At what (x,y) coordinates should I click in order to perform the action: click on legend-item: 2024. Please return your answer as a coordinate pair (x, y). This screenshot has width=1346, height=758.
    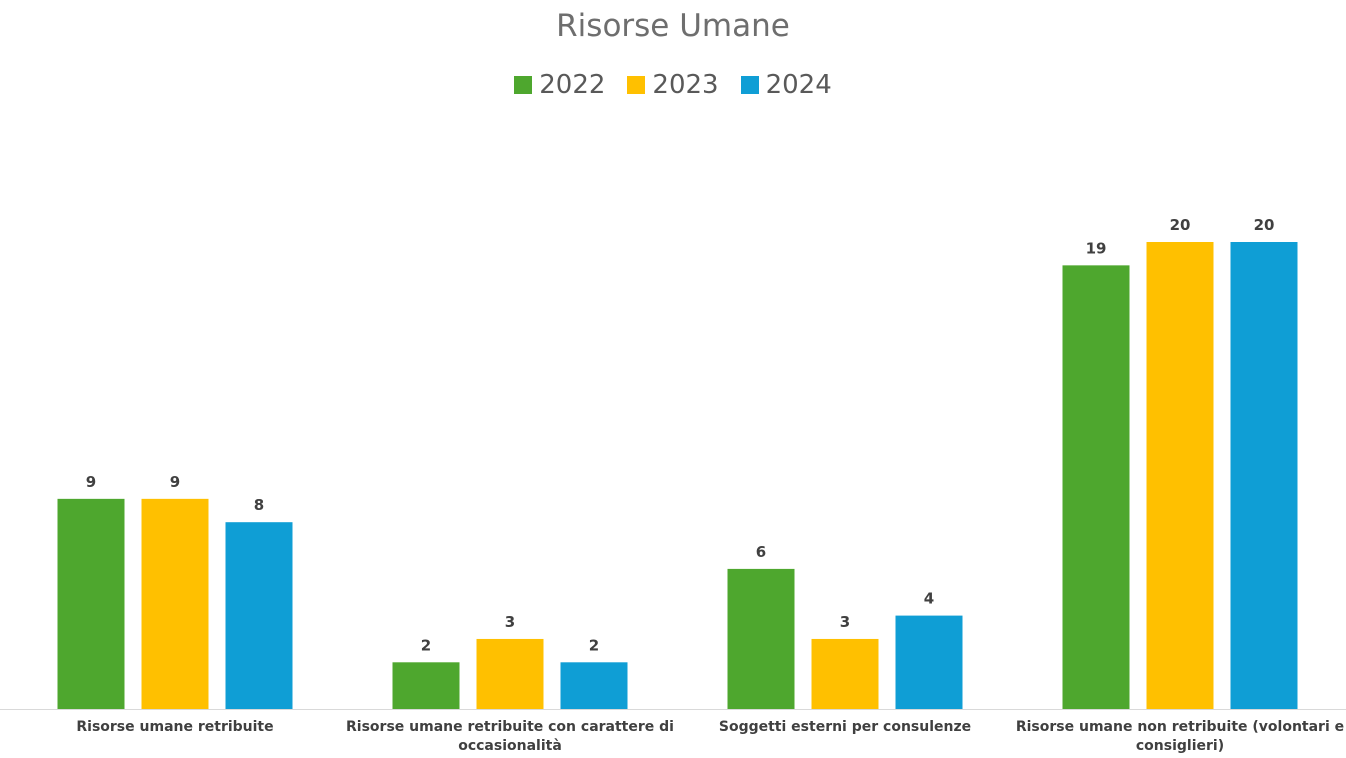
    Looking at the image, I should click on (786, 85).